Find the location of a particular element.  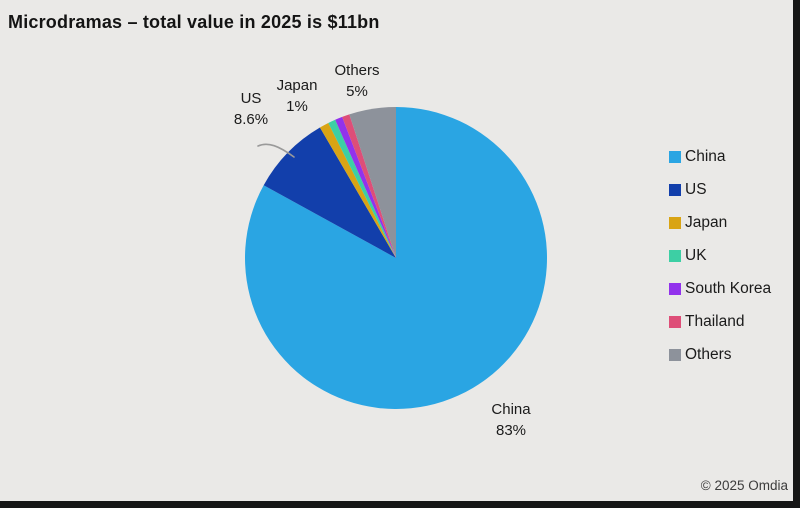

copyright-text: © 2025 Omdia is located at coordinates (744, 485).